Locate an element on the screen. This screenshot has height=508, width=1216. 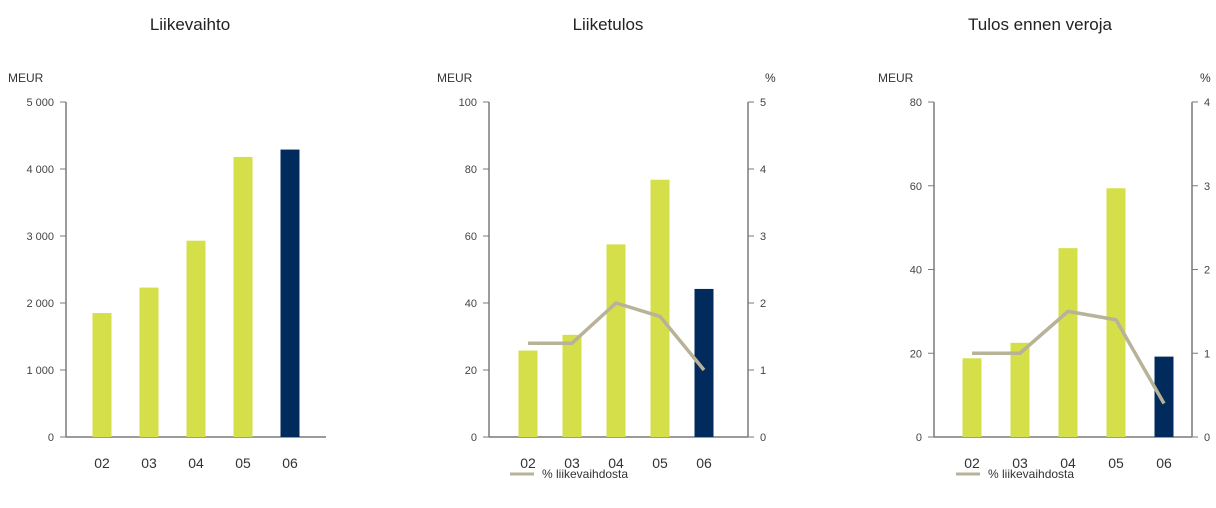
y-tick-label: 1 000 is located at coordinates (40, 371).